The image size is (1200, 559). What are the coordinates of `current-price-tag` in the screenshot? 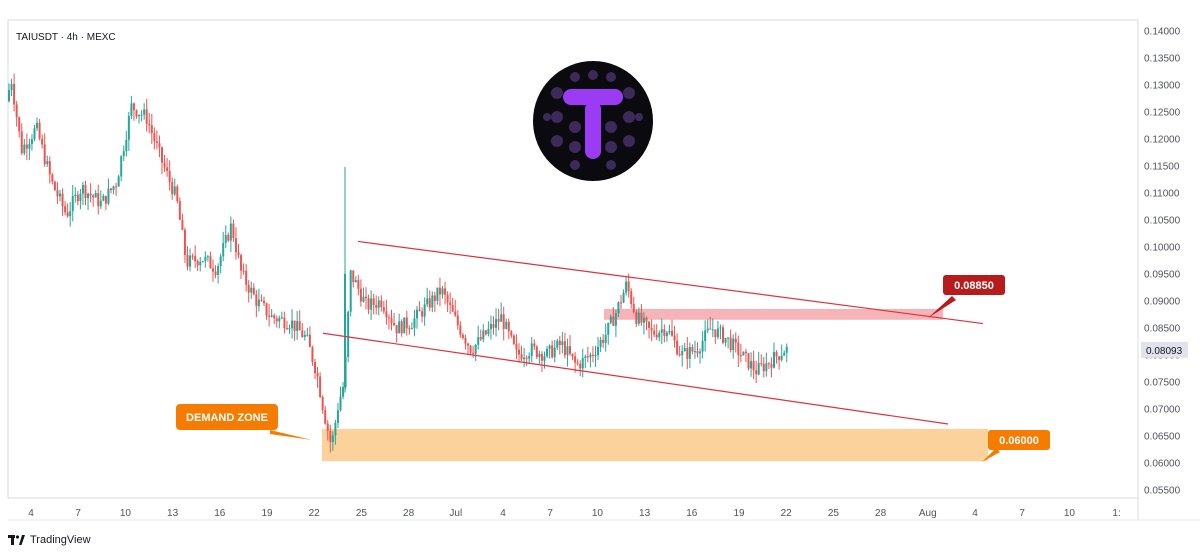 It's located at (1164, 349).